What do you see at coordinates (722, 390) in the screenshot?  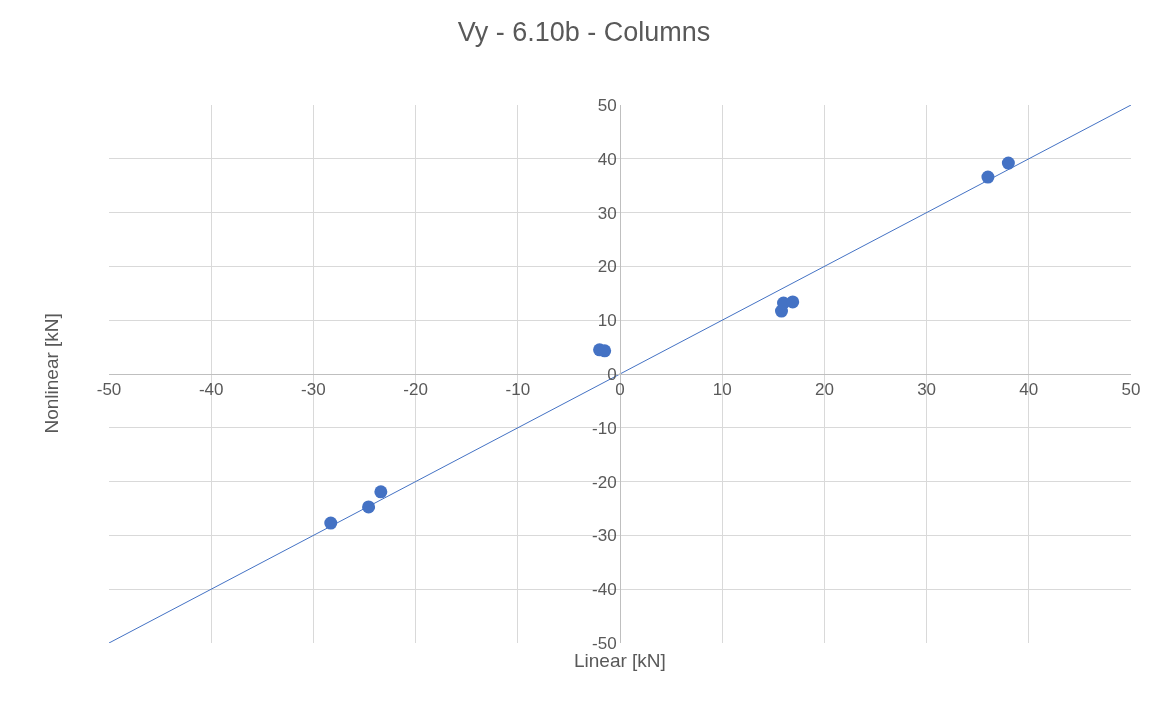 I see `x-tick-label: 10` at bounding box center [722, 390].